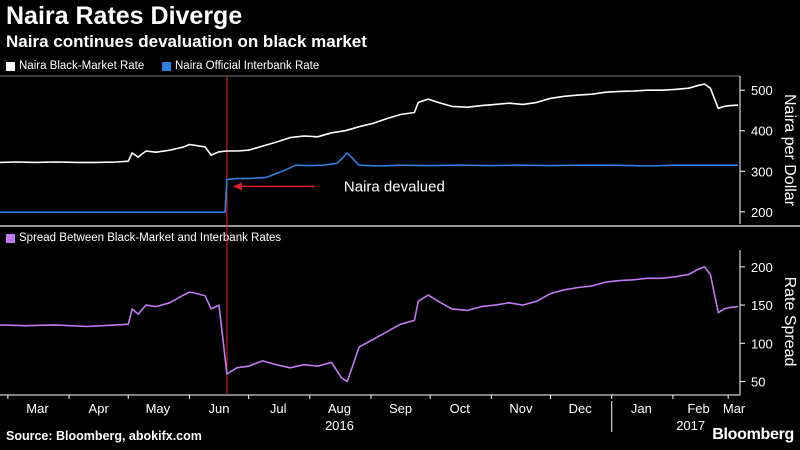  What do you see at coordinates (581, 408) in the screenshot?
I see `x-tick-label: Dec` at bounding box center [581, 408].